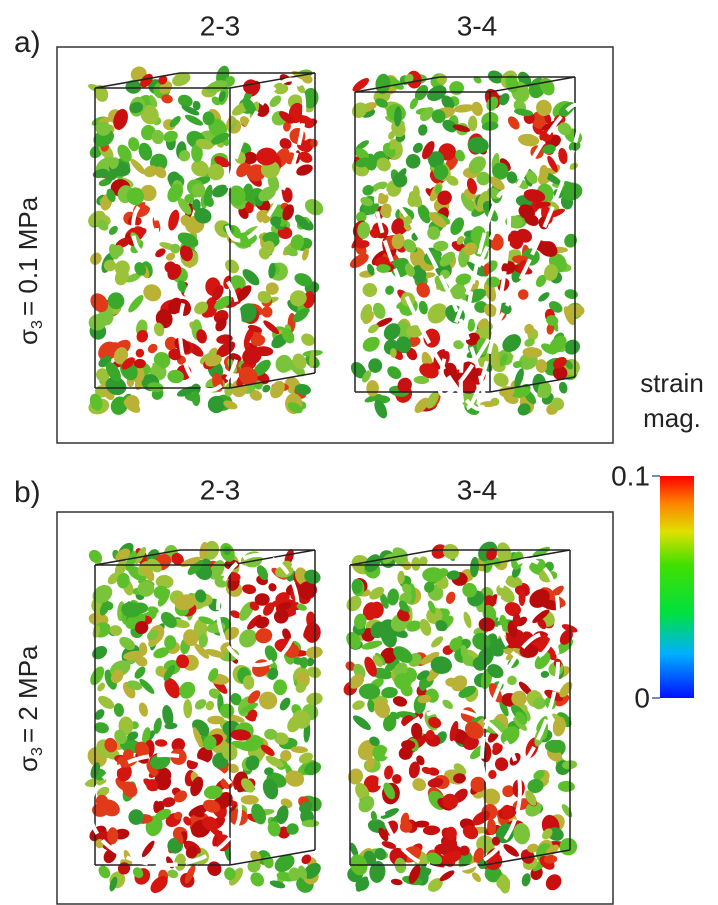 The image size is (718, 905). I want to click on column-label: 3-4, so click(477, 25).